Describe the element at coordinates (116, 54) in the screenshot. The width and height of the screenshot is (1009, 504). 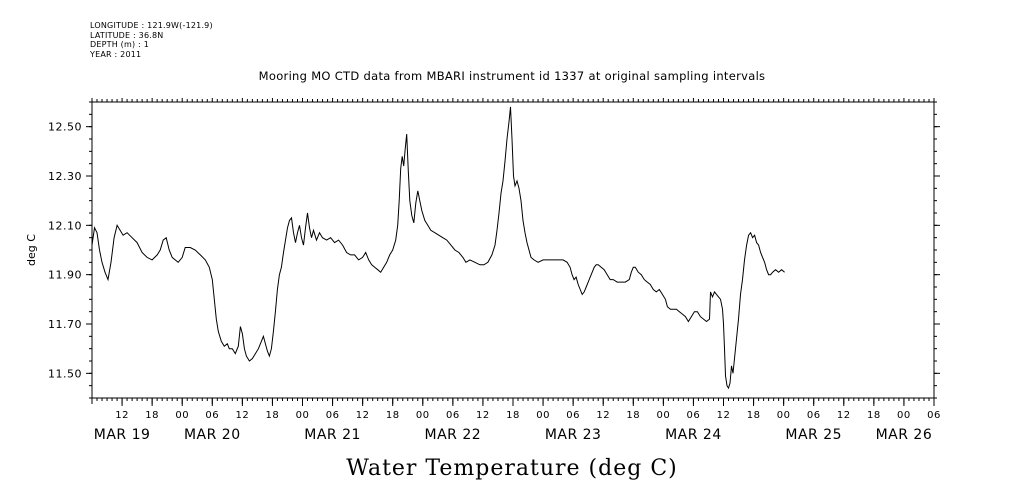
I see `year-text: YEAR : 2011` at that location.